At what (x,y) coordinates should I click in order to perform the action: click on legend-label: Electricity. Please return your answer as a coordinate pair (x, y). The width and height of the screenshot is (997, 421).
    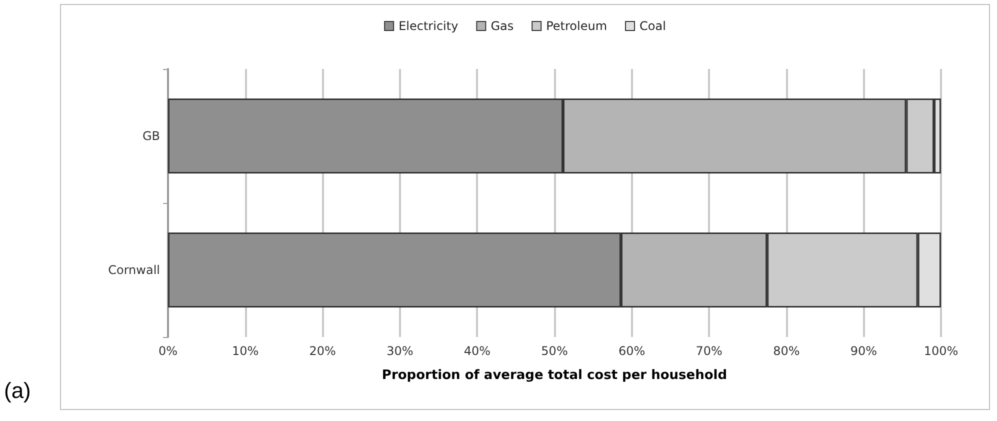
    Looking at the image, I should click on (428, 26).